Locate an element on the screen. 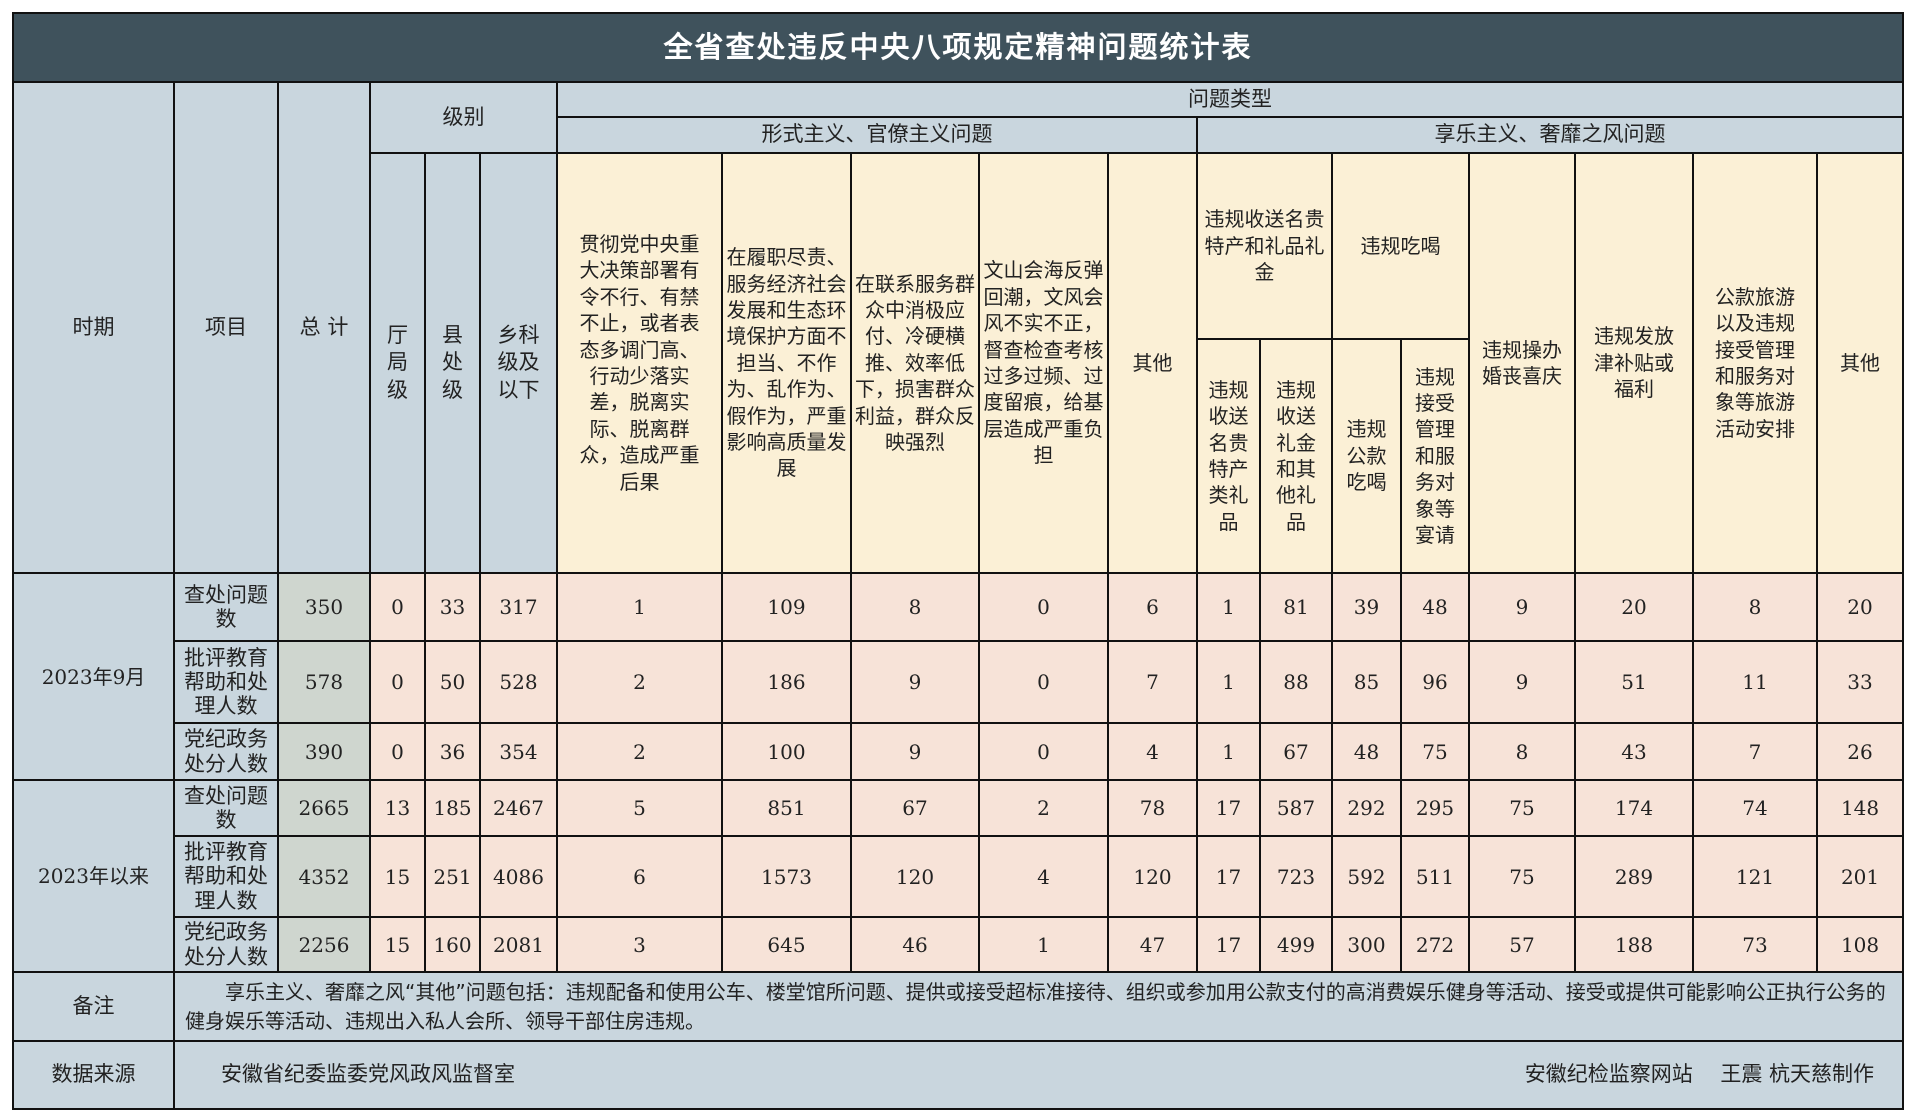 The image size is (1920, 1120). value-cell: 251 is located at coordinates (452, 876).